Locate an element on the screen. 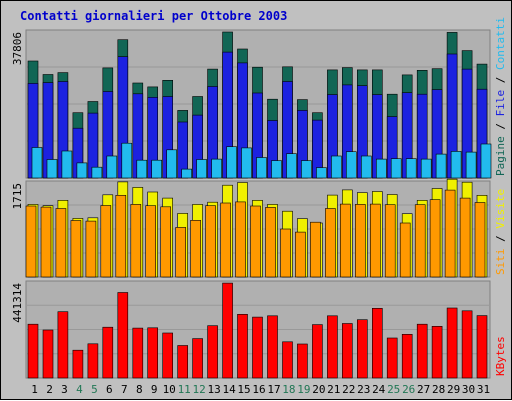 This screenshot has width=512, height=401. x-tick-label-16: 16 is located at coordinates (258, 389).